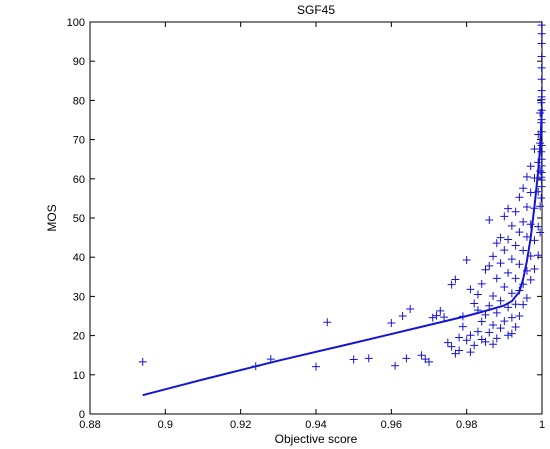  Describe the element at coordinates (165, 425) in the screenshot. I see `x-tick-label: 0.9` at that location.